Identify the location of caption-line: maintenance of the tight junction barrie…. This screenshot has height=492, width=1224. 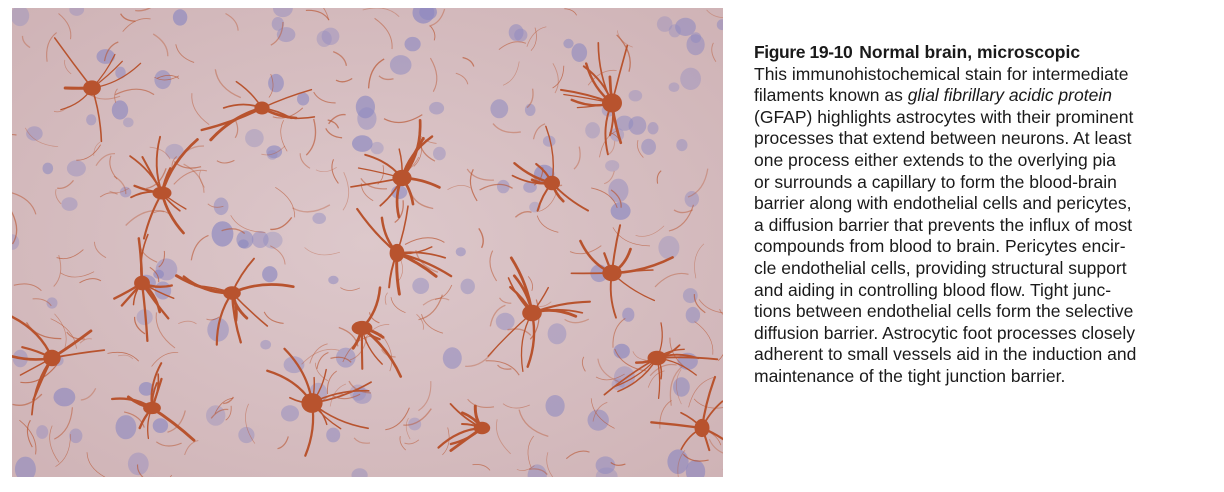
(910, 375).